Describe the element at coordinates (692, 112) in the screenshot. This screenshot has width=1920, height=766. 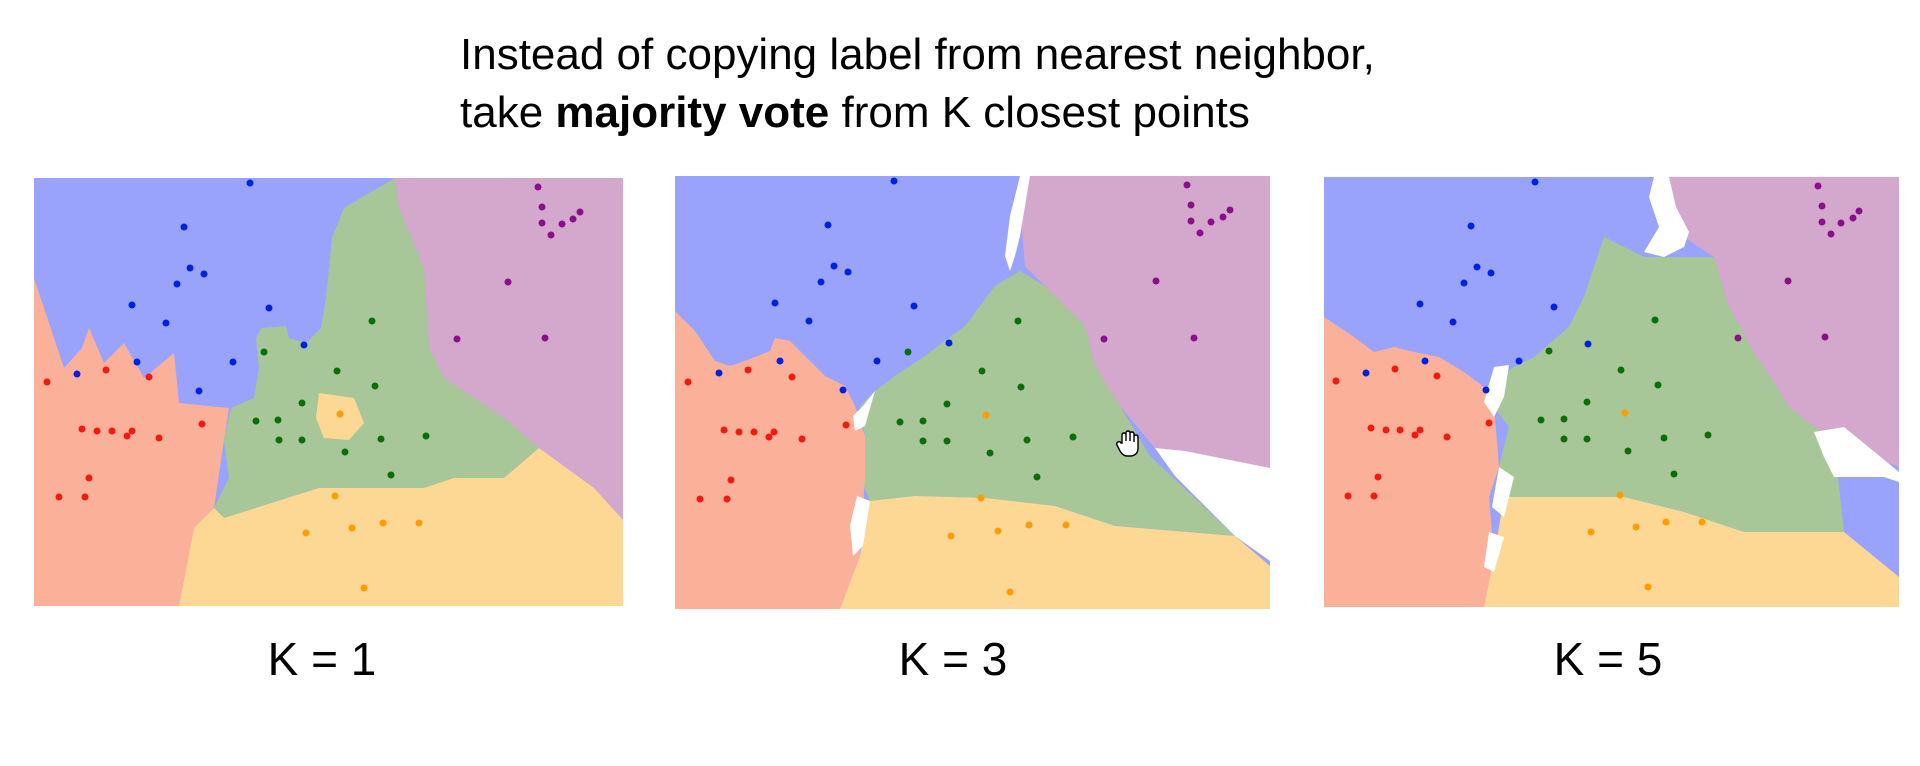
I see `title-emphasis: majority vote` at that location.